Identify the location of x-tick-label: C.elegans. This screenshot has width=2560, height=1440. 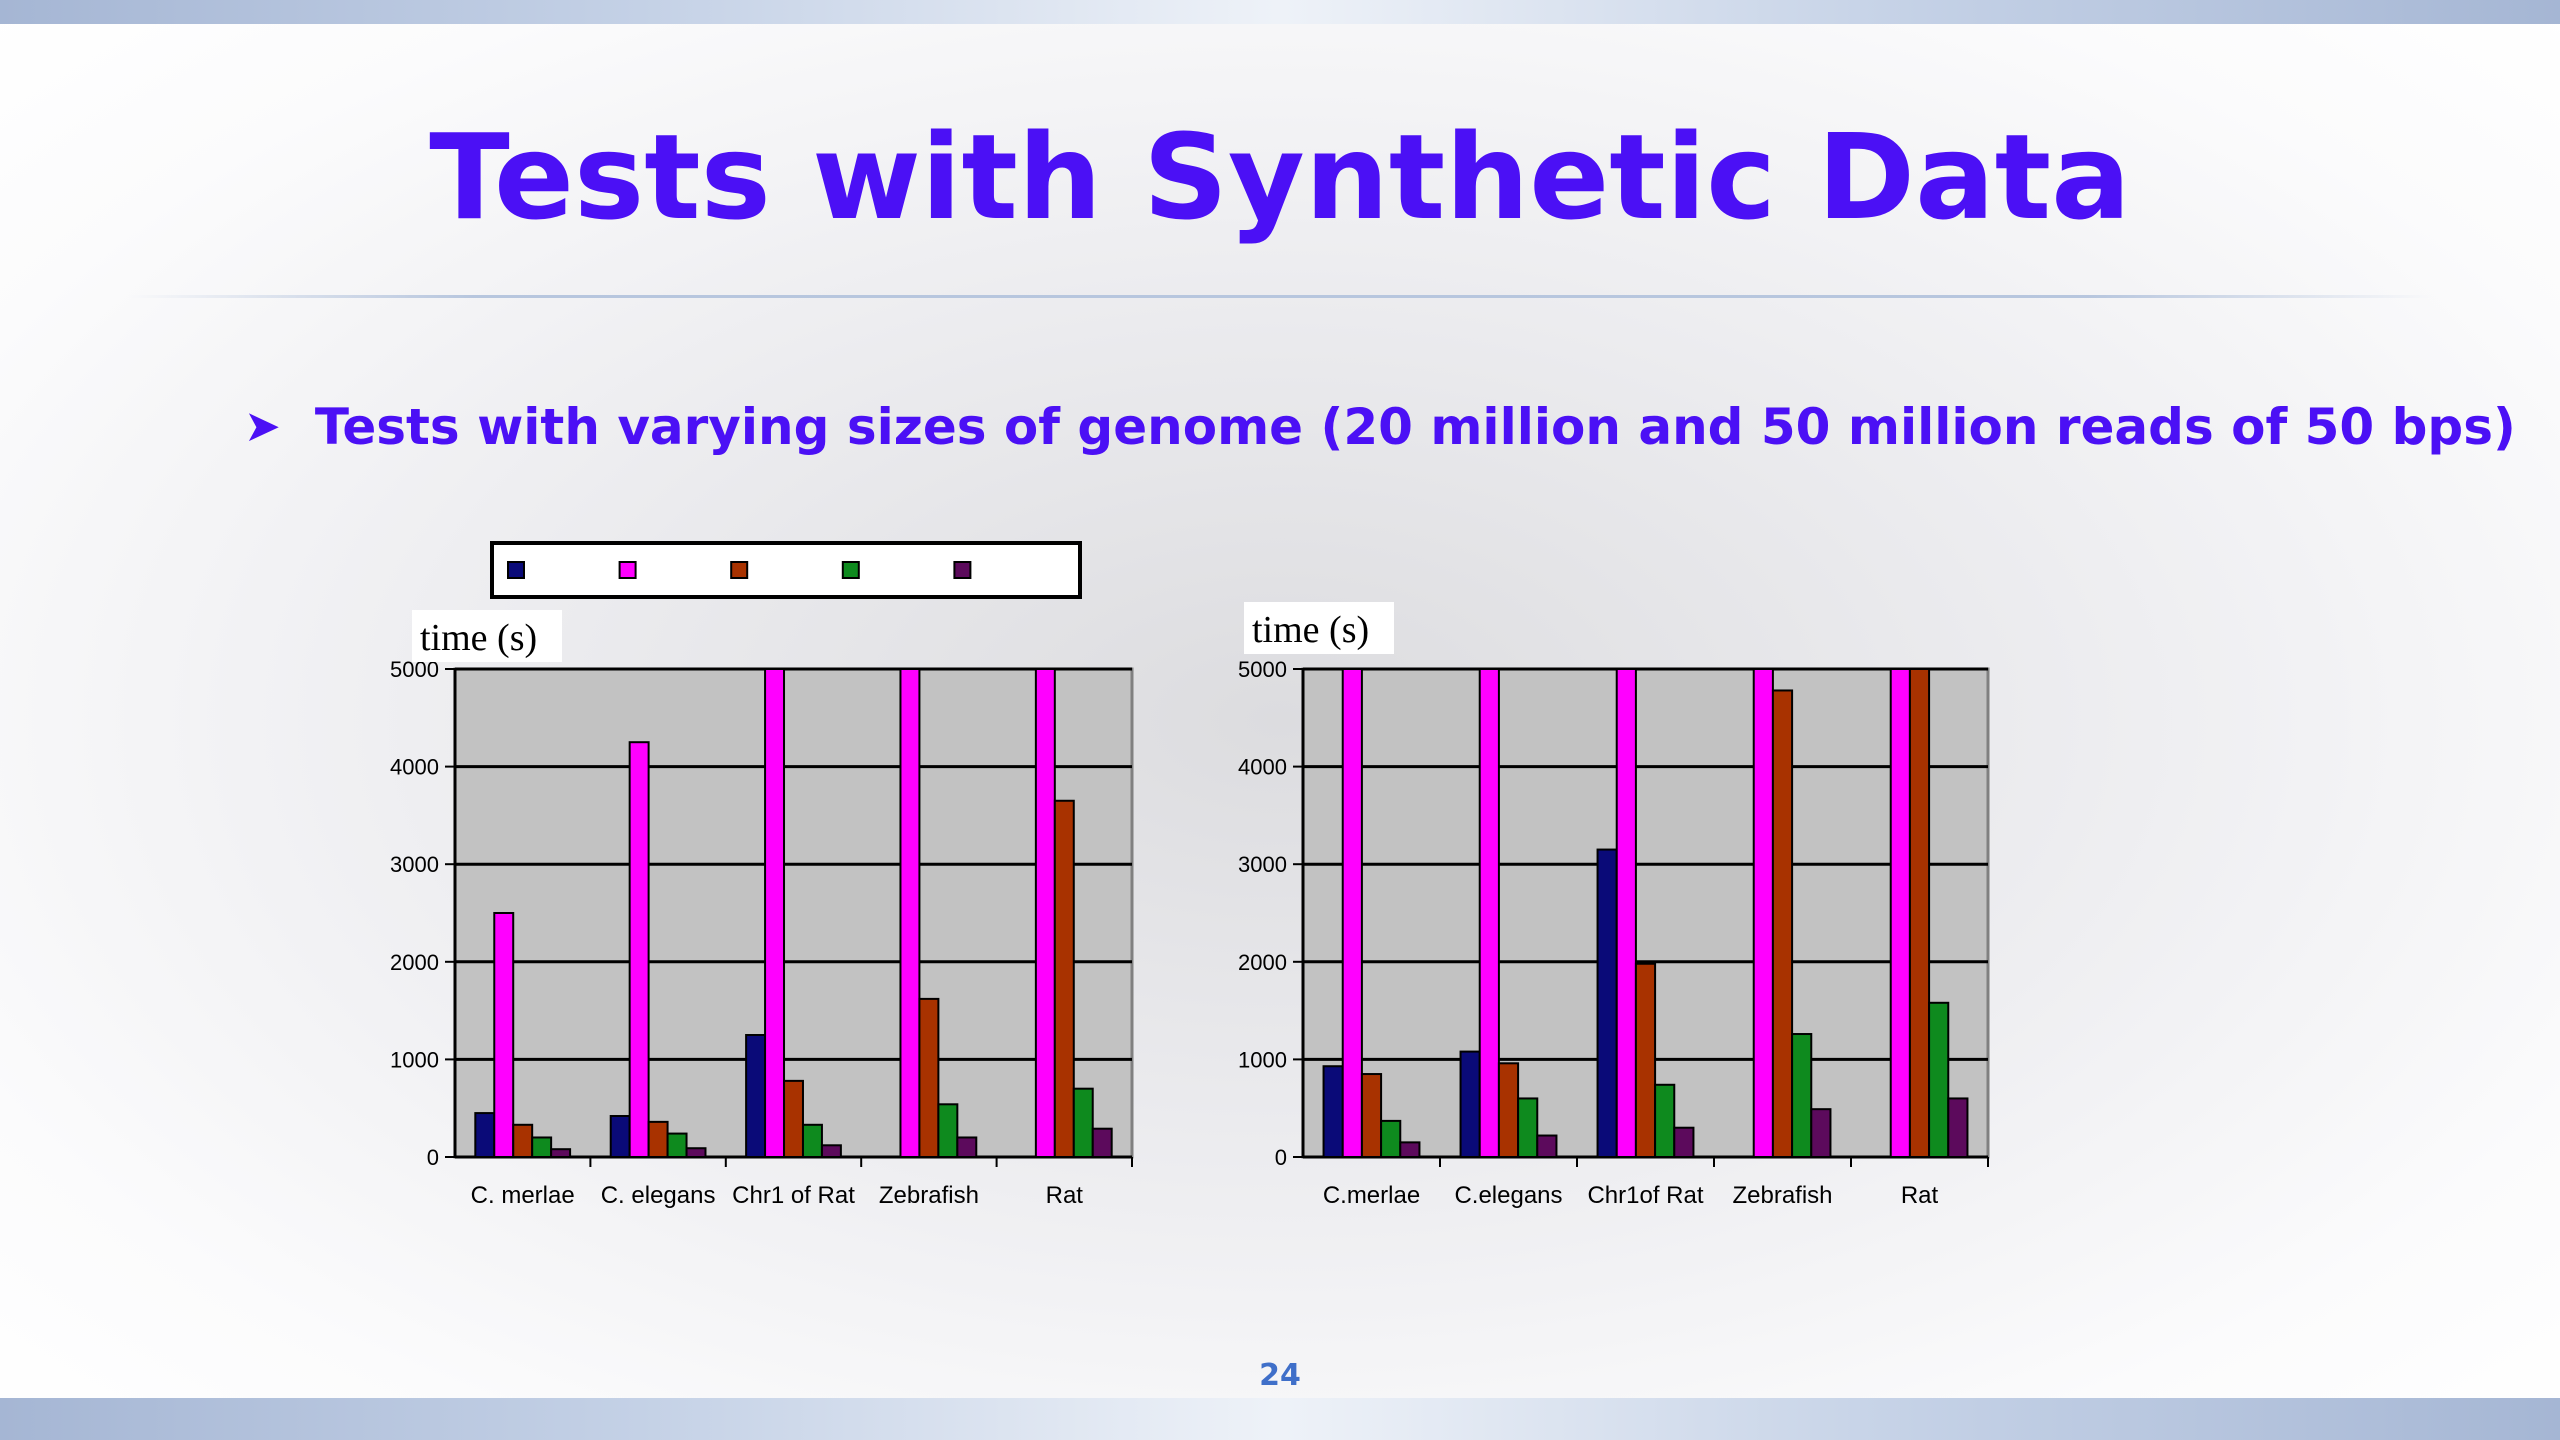
(1508, 1195).